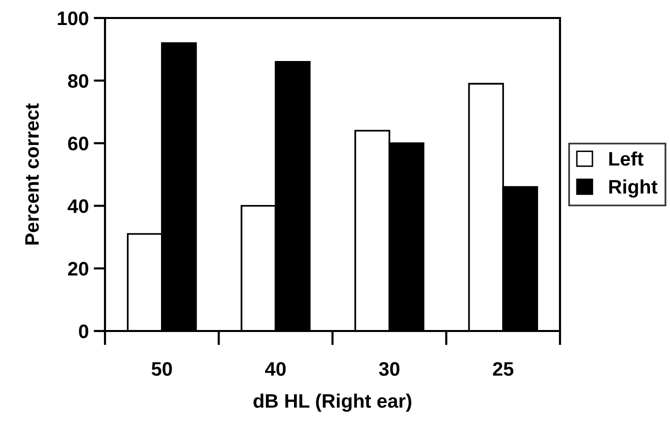 This screenshot has height=431, width=670. Describe the element at coordinates (162, 369) in the screenshot. I see `x-tick-label: 50` at that location.